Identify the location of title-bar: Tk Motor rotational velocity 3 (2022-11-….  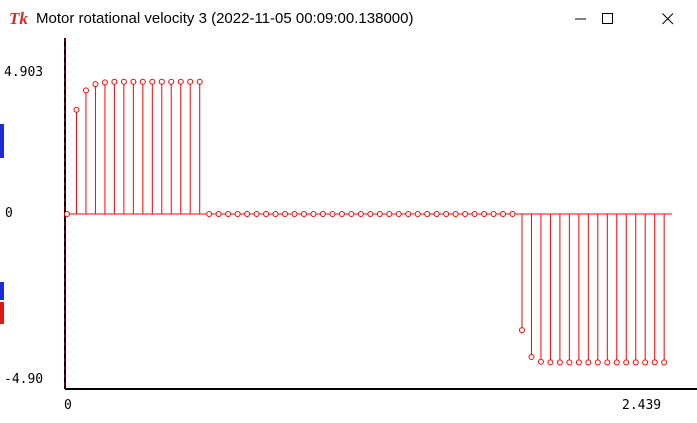
(348, 19).